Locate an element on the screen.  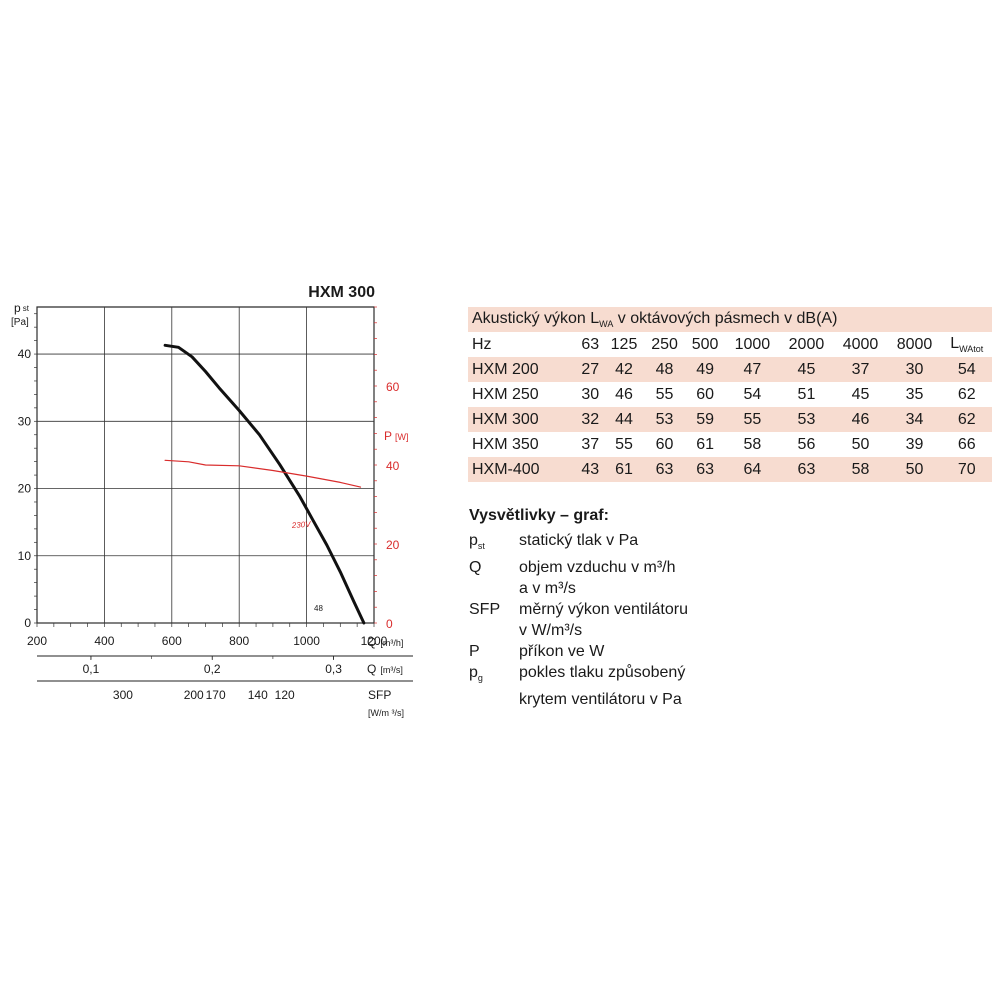
table-value-cell: 45 is located at coordinates (806, 369).